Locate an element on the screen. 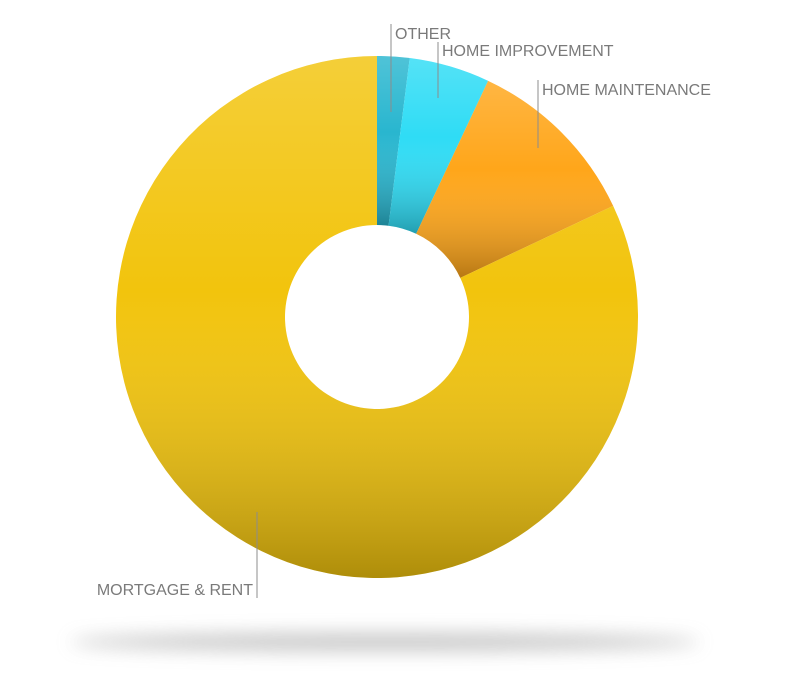  chart-floor-shadow is located at coordinates (385, 642).